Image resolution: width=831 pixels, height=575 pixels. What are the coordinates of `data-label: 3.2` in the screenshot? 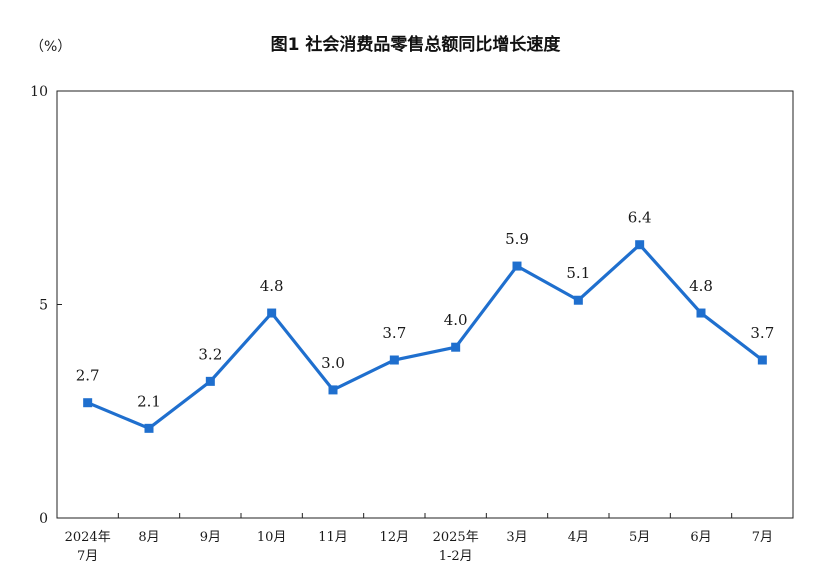 It's located at (210, 354).